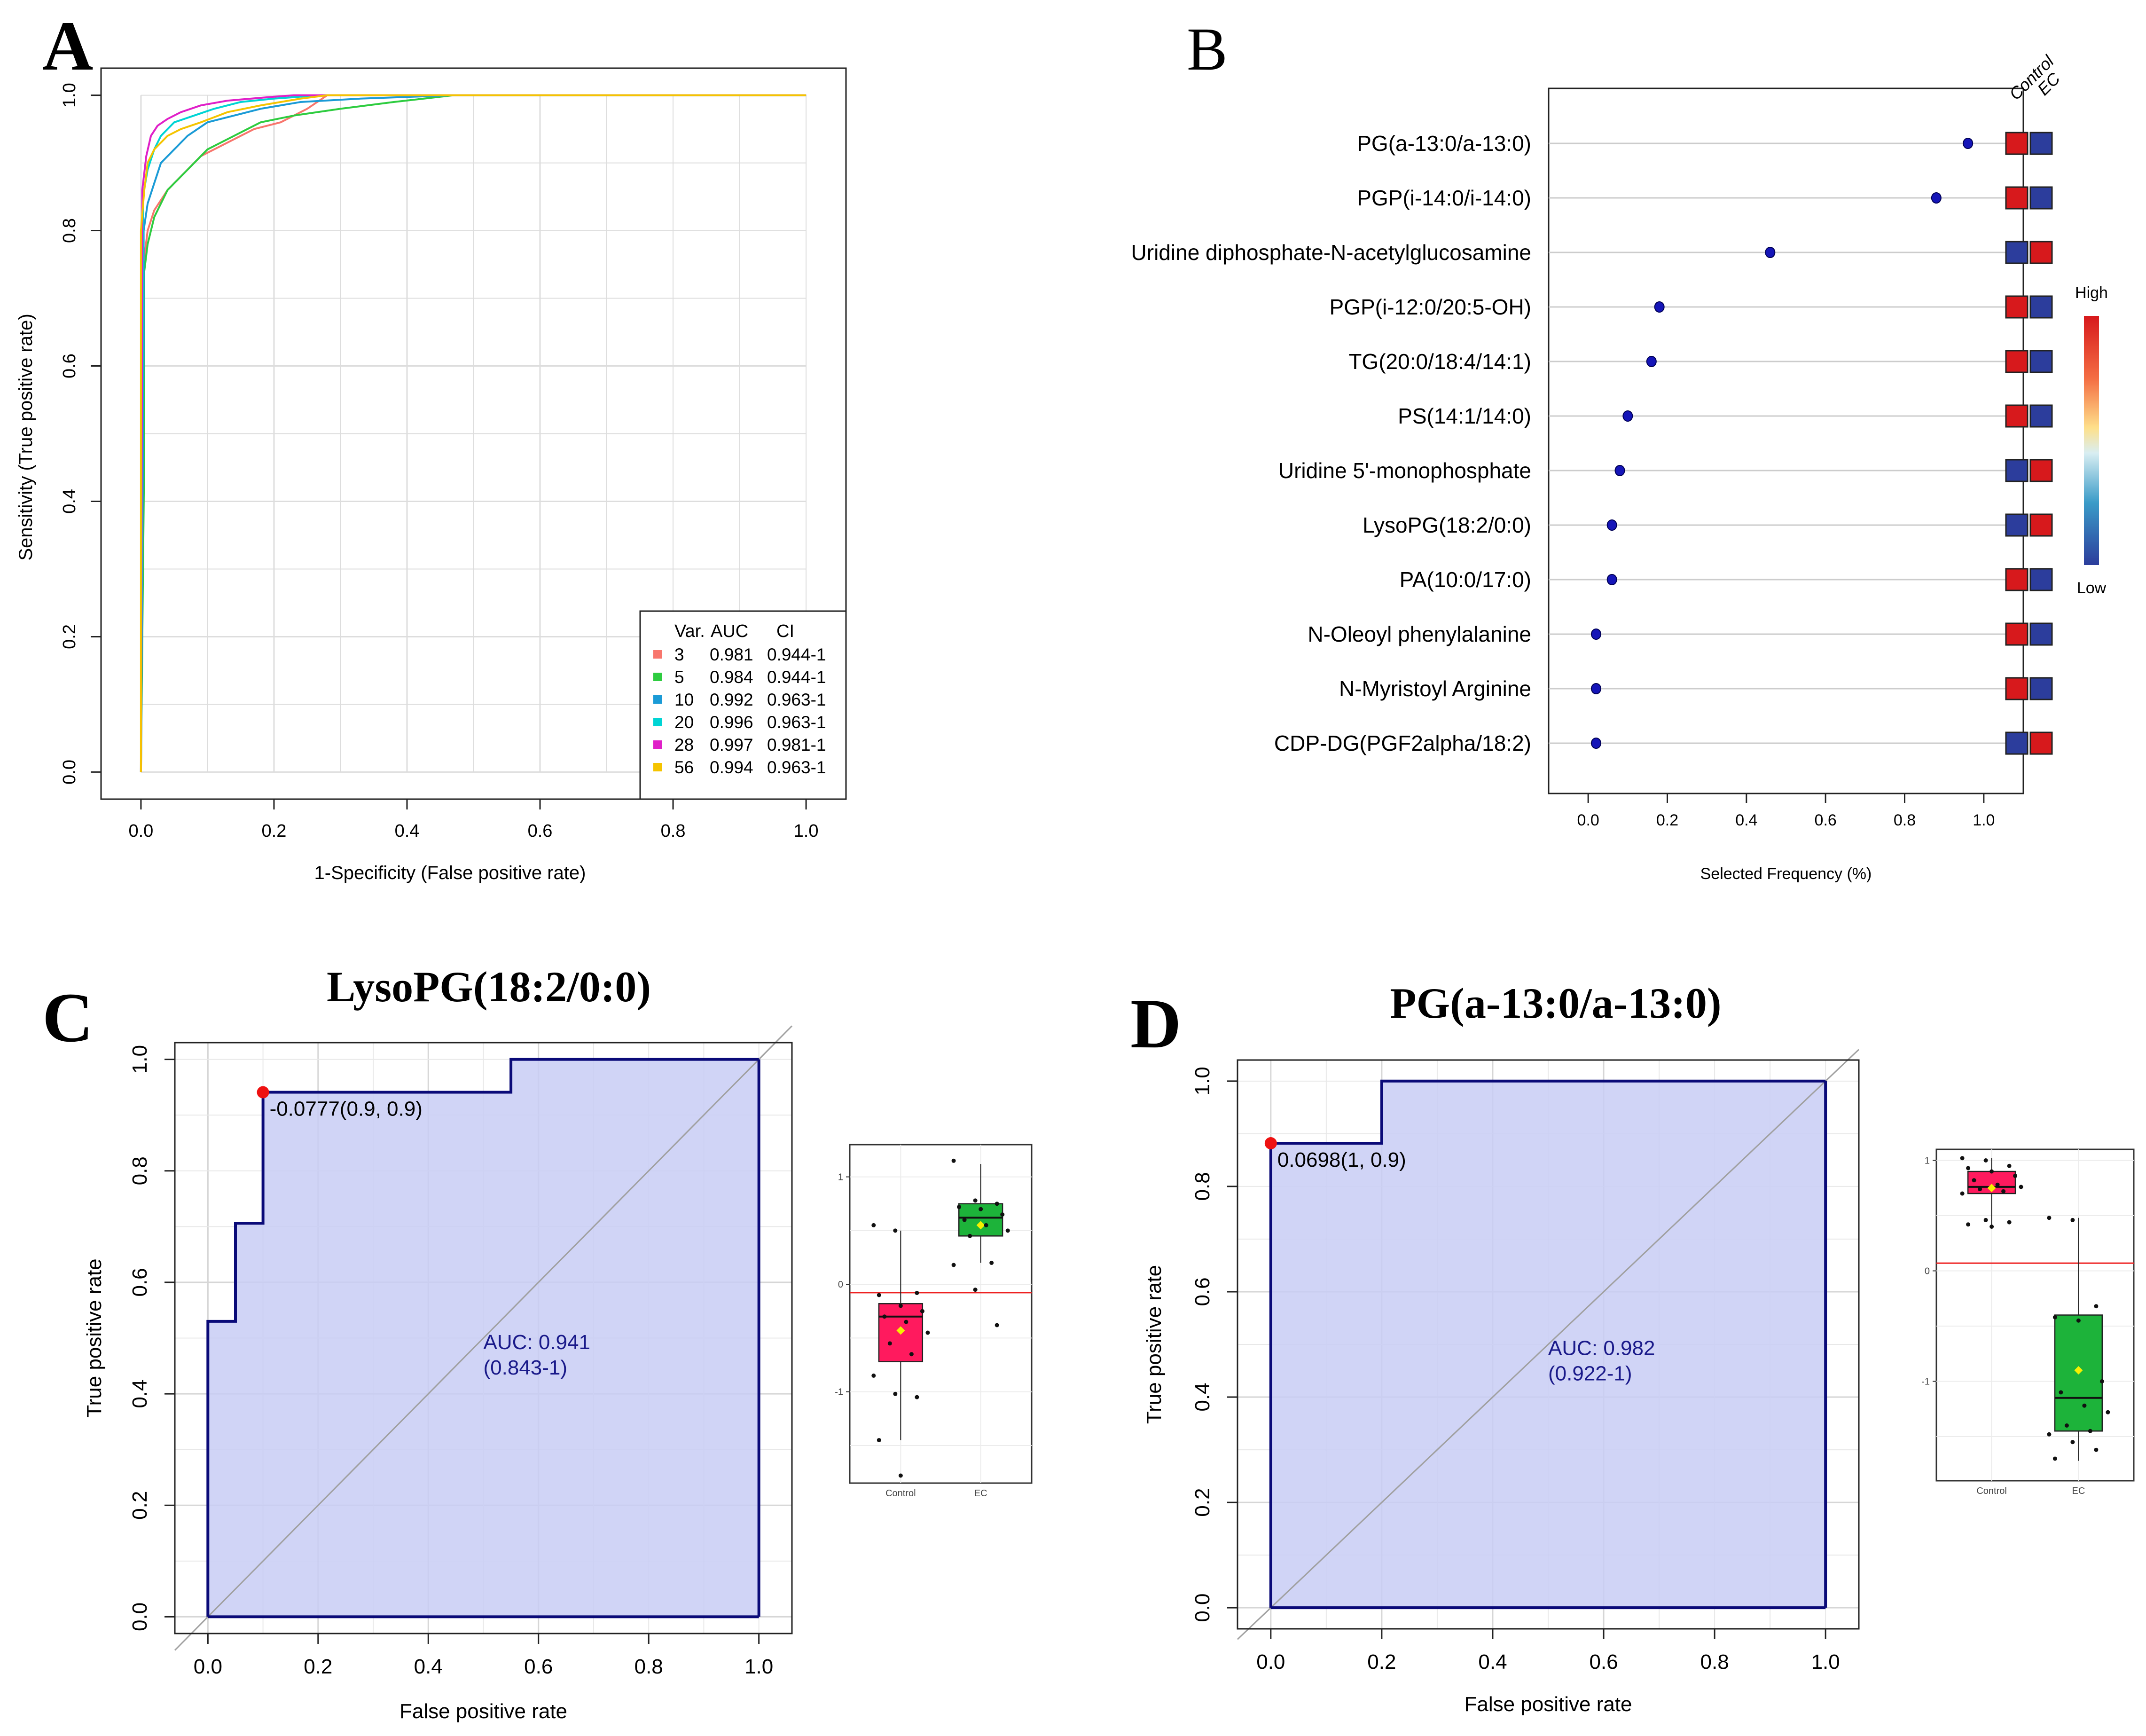 This screenshot has width=2146, height=1736. I want to click on boxplot-frame, so click(2035, 1315).